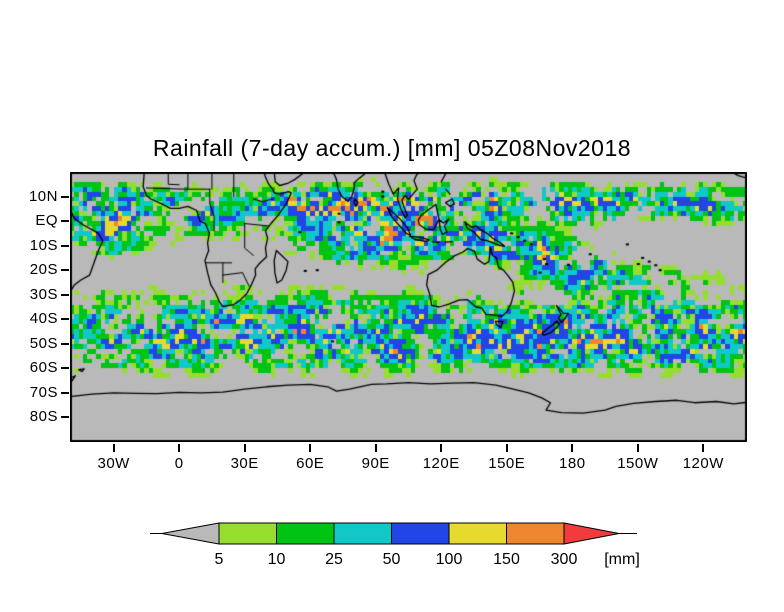 This screenshot has height=612, width=784. What do you see at coordinates (43, 196) in the screenshot?
I see `lat-tick-label: 10N` at bounding box center [43, 196].